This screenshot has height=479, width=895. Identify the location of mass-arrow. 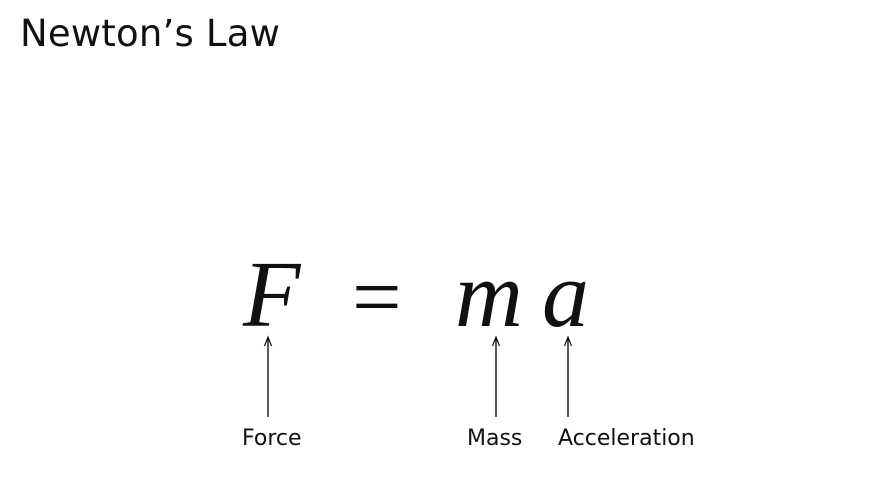
(496, 376).